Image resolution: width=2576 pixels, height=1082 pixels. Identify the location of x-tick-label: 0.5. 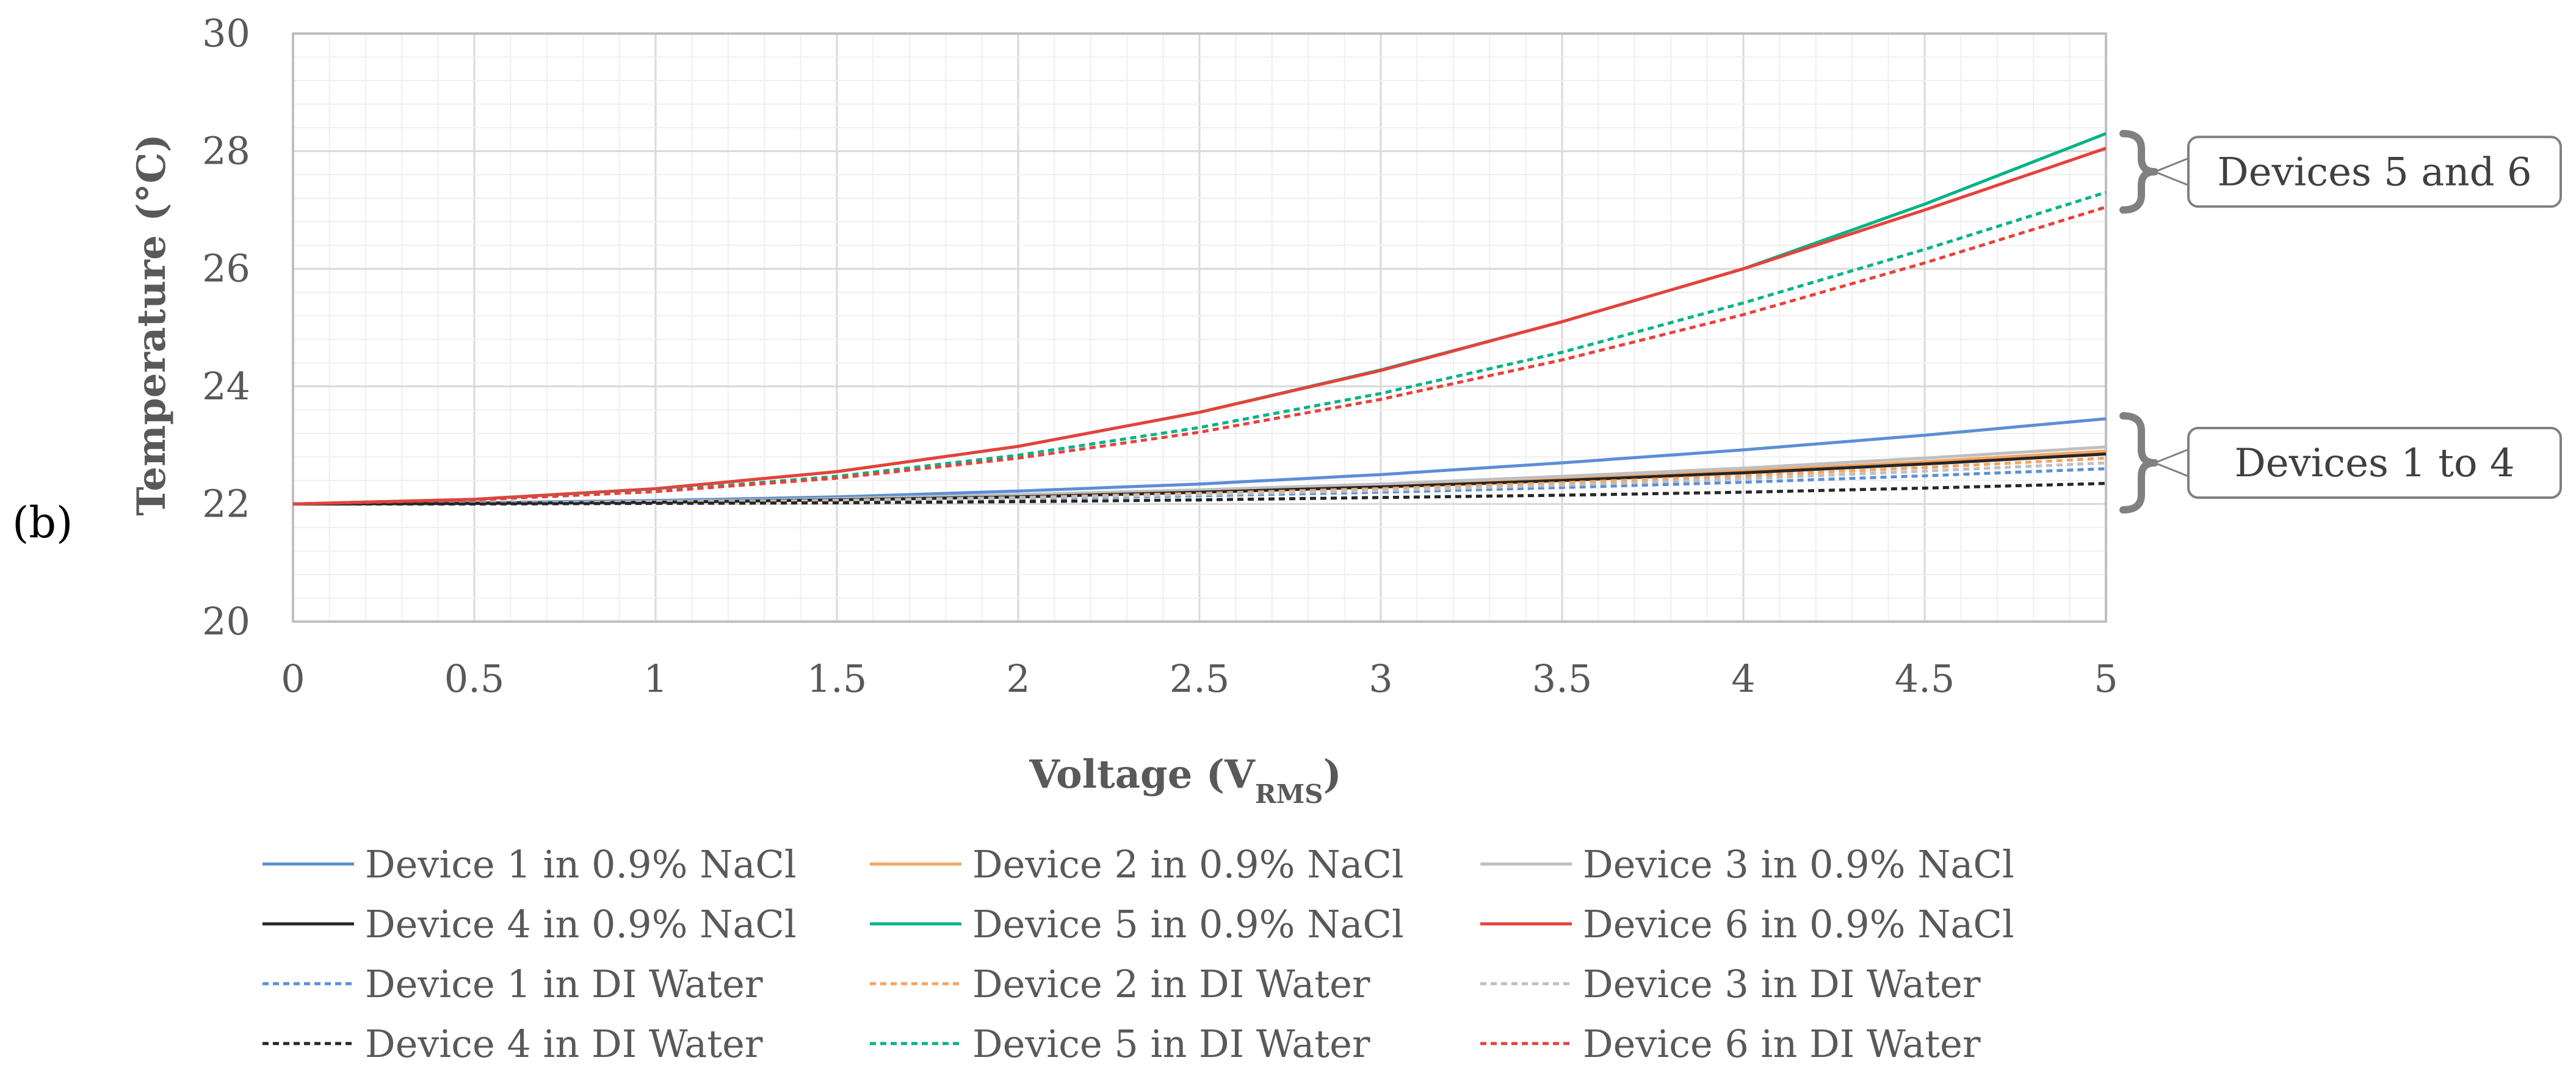
(474, 678).